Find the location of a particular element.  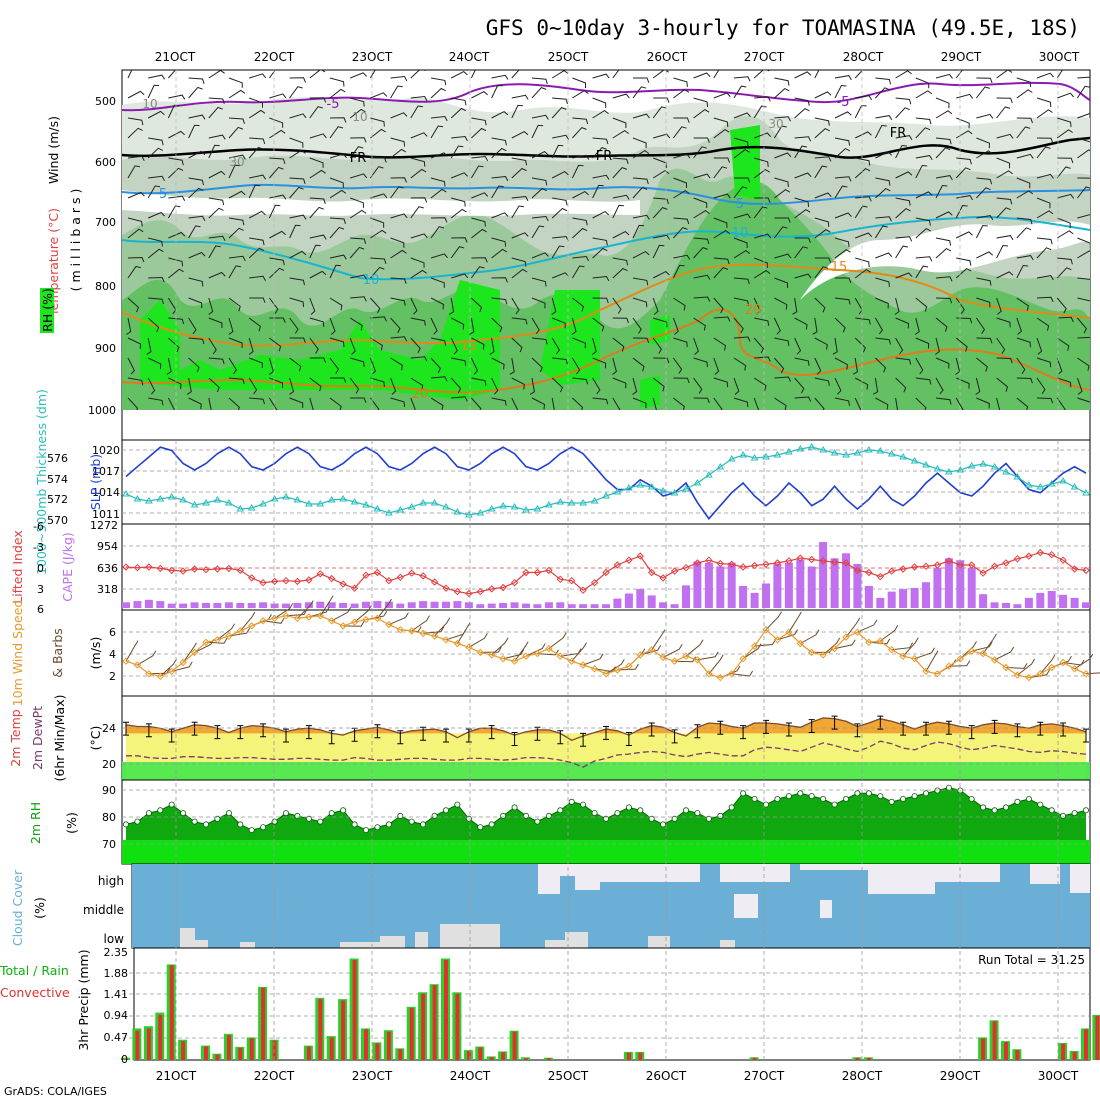

tick-label: 636 is located at coordinates (107, 568).